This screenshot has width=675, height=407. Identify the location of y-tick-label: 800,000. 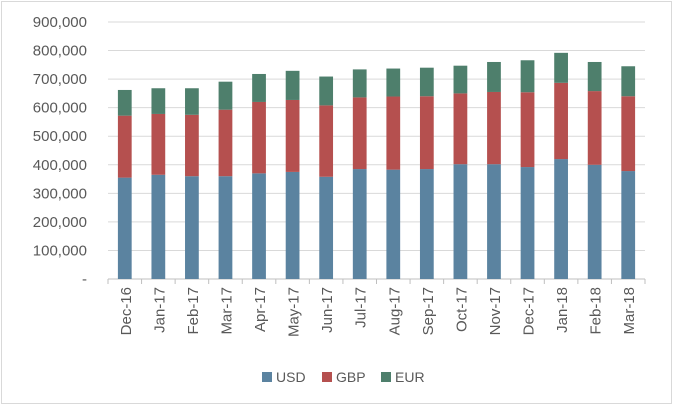
(60, 51).